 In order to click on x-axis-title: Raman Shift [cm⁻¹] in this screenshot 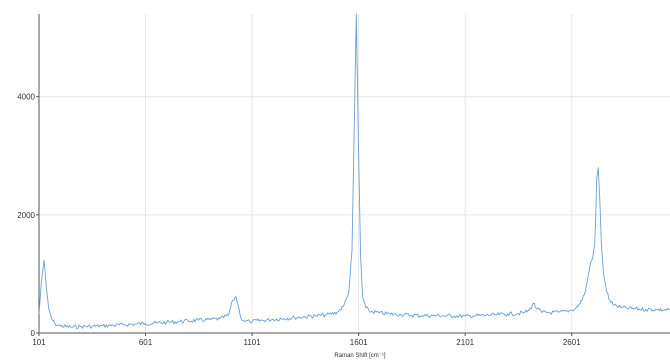, I will do `click(360, 356)`.